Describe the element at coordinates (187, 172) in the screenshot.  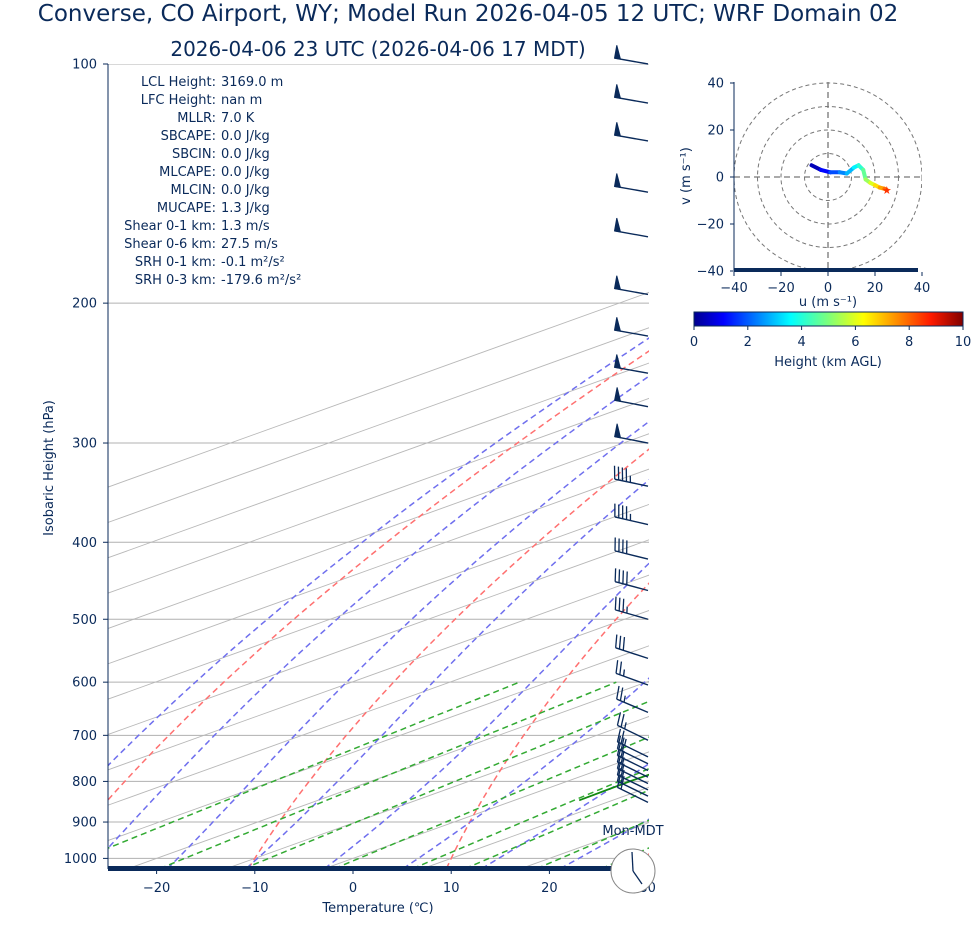
I see `index-label: MLCAPE:` at that location.